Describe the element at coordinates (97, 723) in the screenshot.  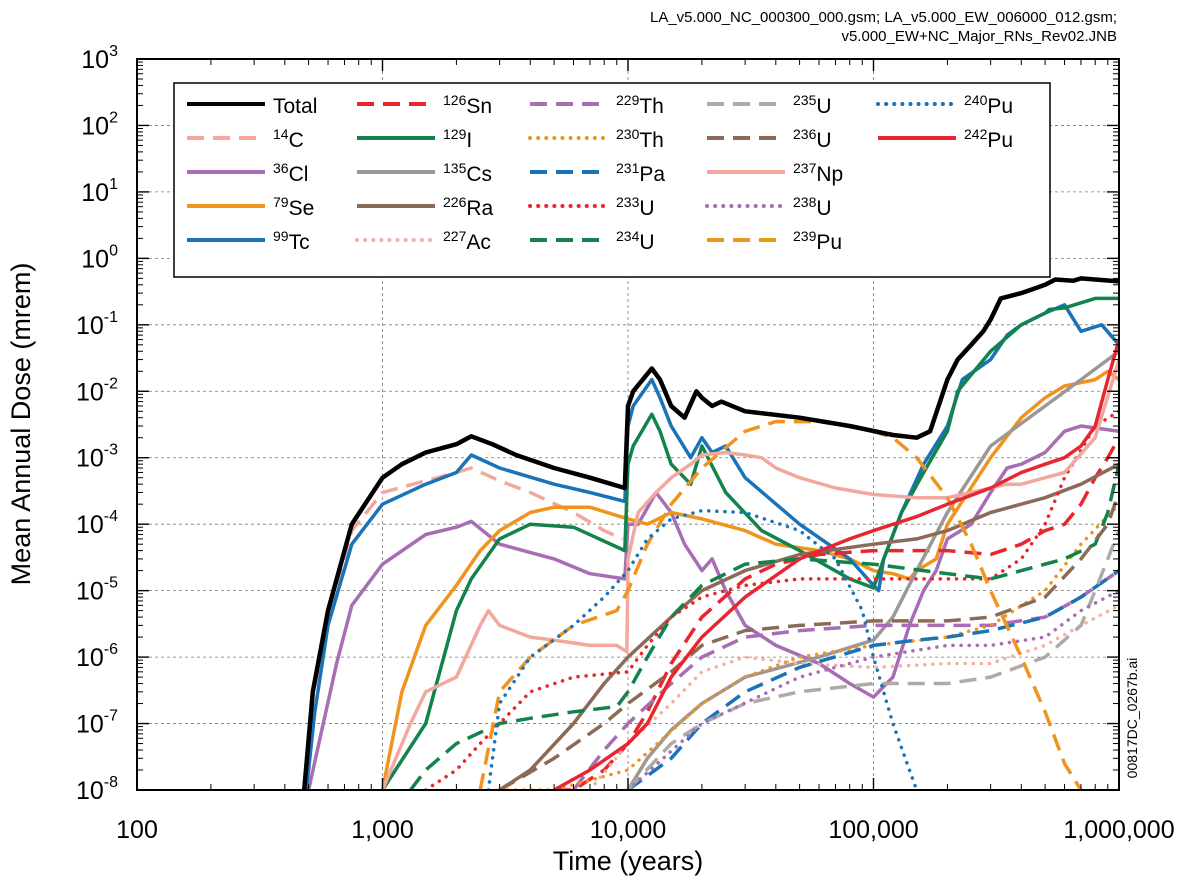
I see `y-tick-label: 10⁻⁷` at that location.